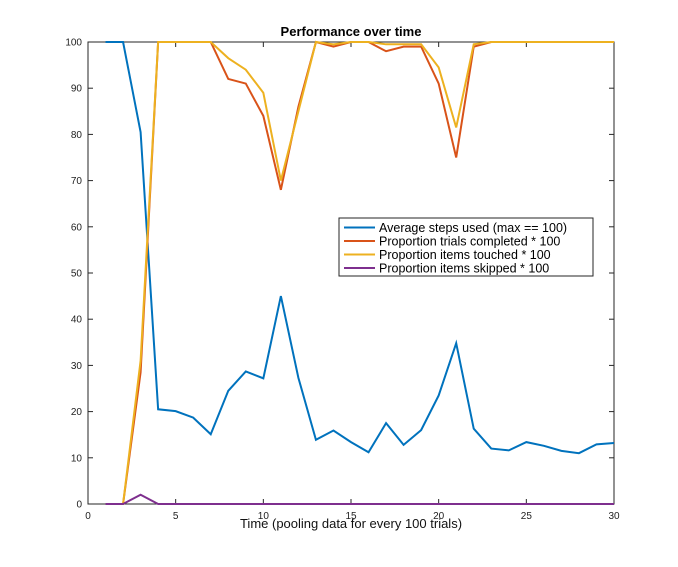 This screenshot has width=678, height=567. What do you see at coordinates (614, 516) in the screenshot?
I see `x-tick-label: 30` at bounding box center [614, 516].